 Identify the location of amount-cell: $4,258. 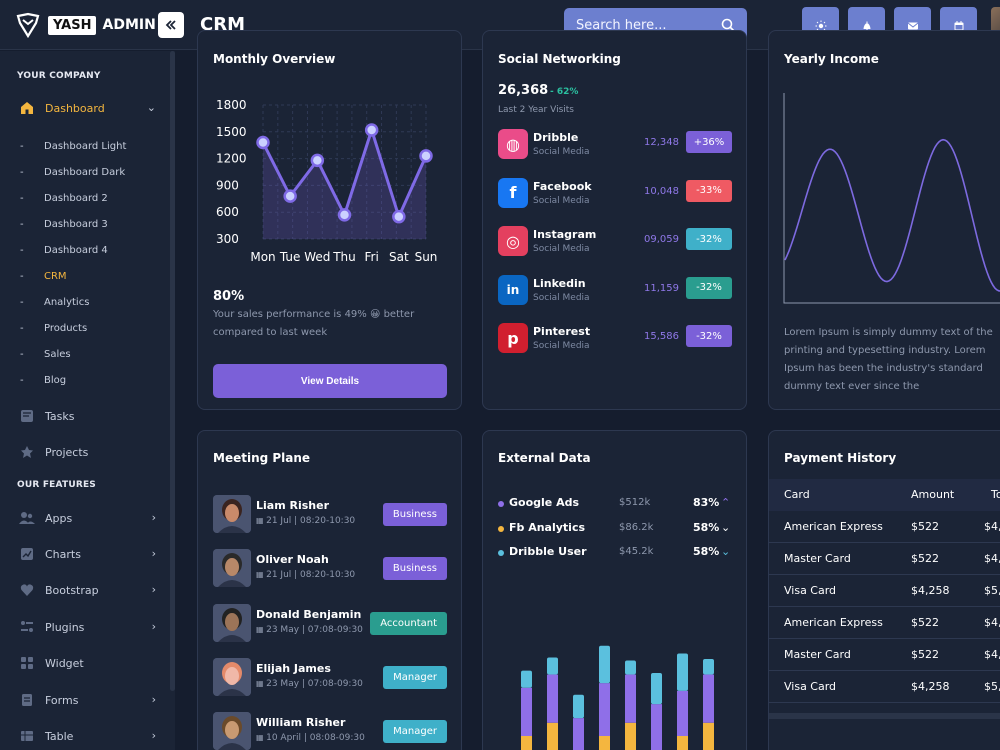
(930, 686).